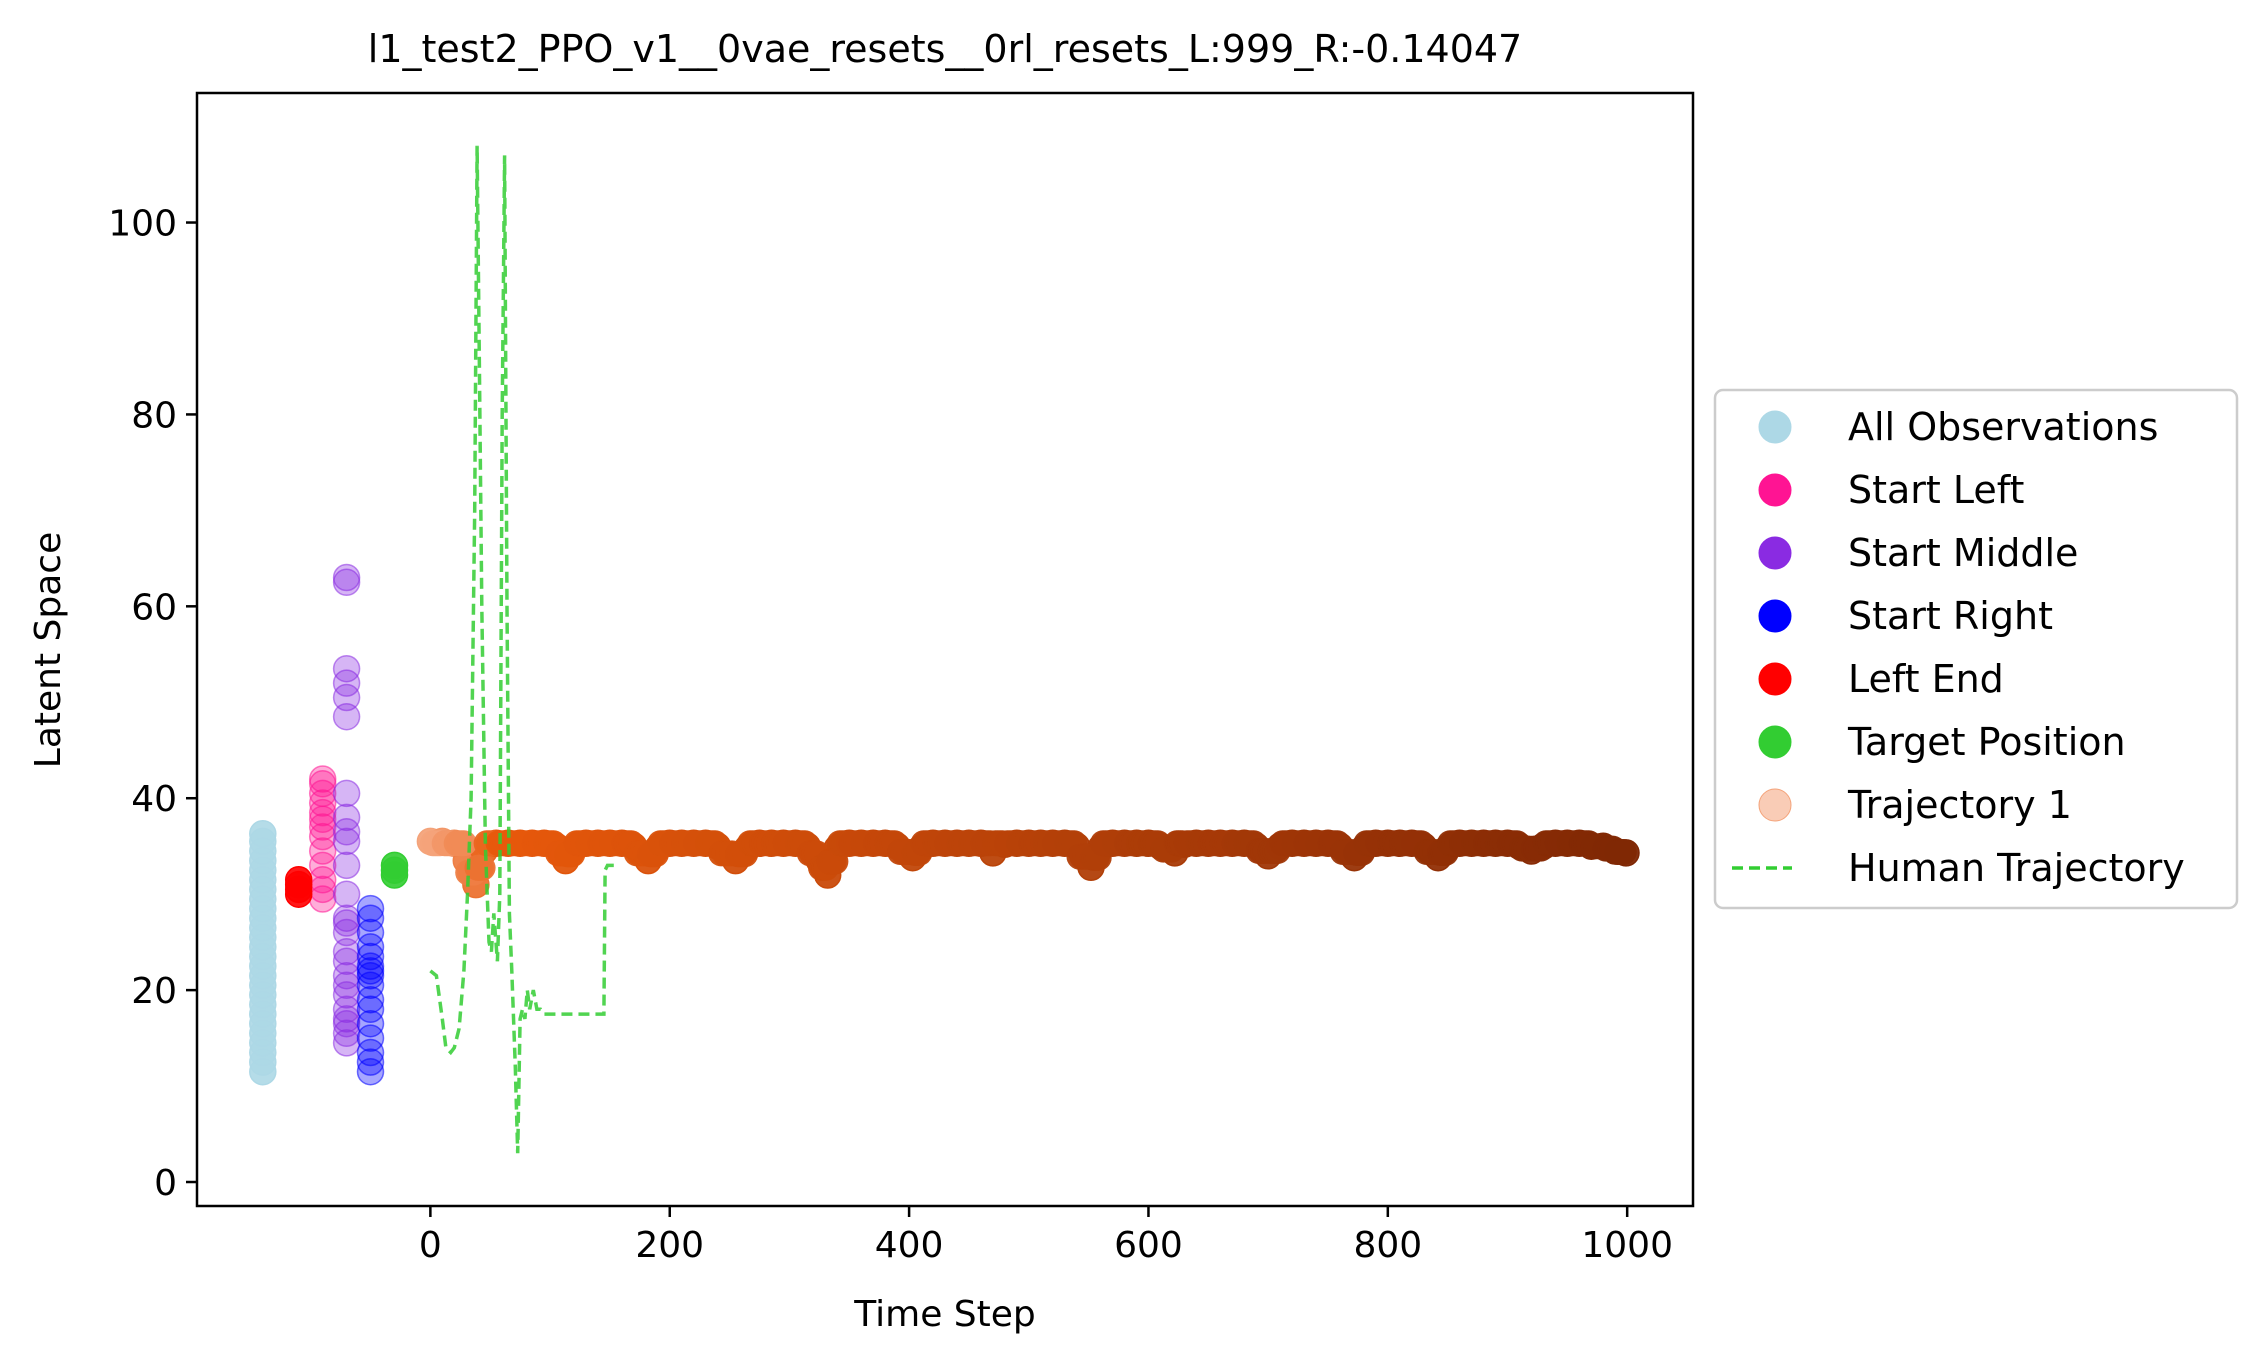  Describe the element at coordinates (263, 833) in the screenshot. I see `point-all-observations` at that location.